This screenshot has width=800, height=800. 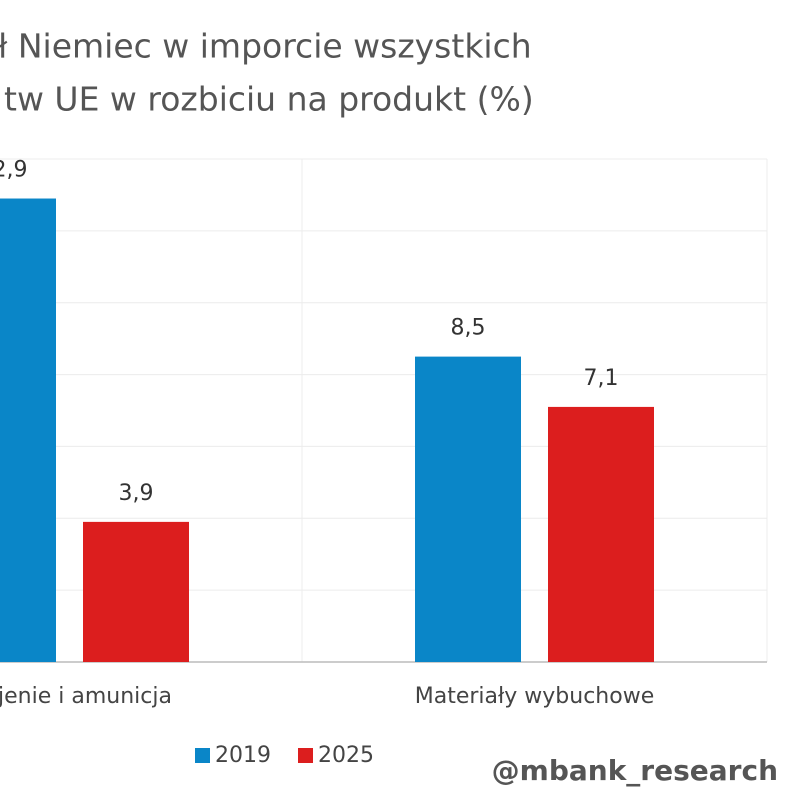 What do you see at coordinates (86, 696) in the screenshot?
I see `x-tick-label: jenie i amunicja` at bounding box center [86, 696].